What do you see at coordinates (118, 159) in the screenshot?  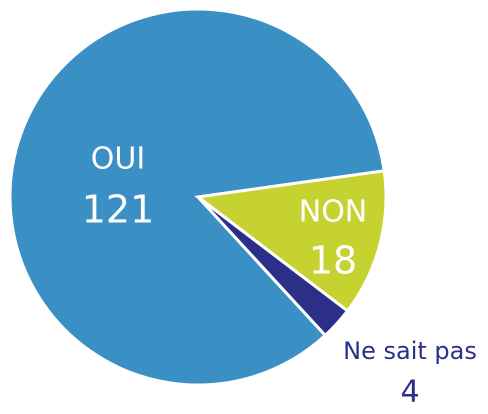 I see `slice-label: OUI` at bounding box center [118, 159].